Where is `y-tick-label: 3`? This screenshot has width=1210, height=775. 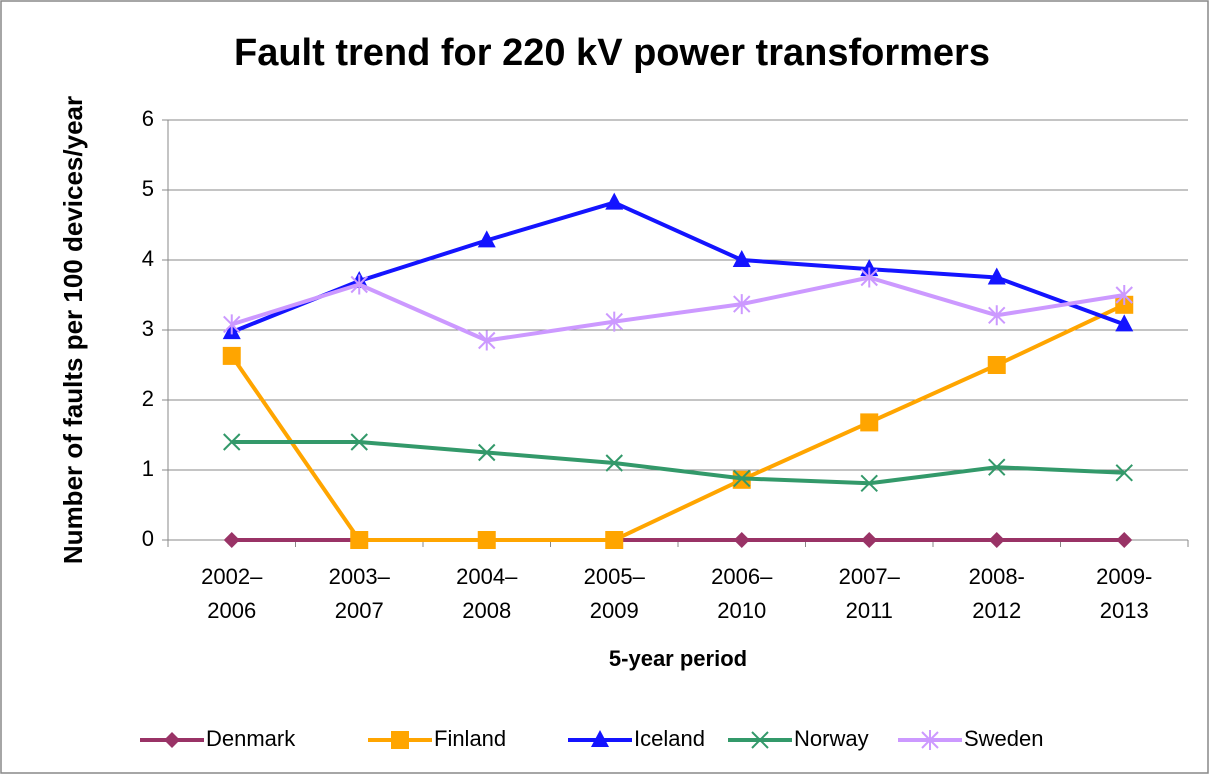
y-tick-label: 3 is located at coordinates (148, 328).